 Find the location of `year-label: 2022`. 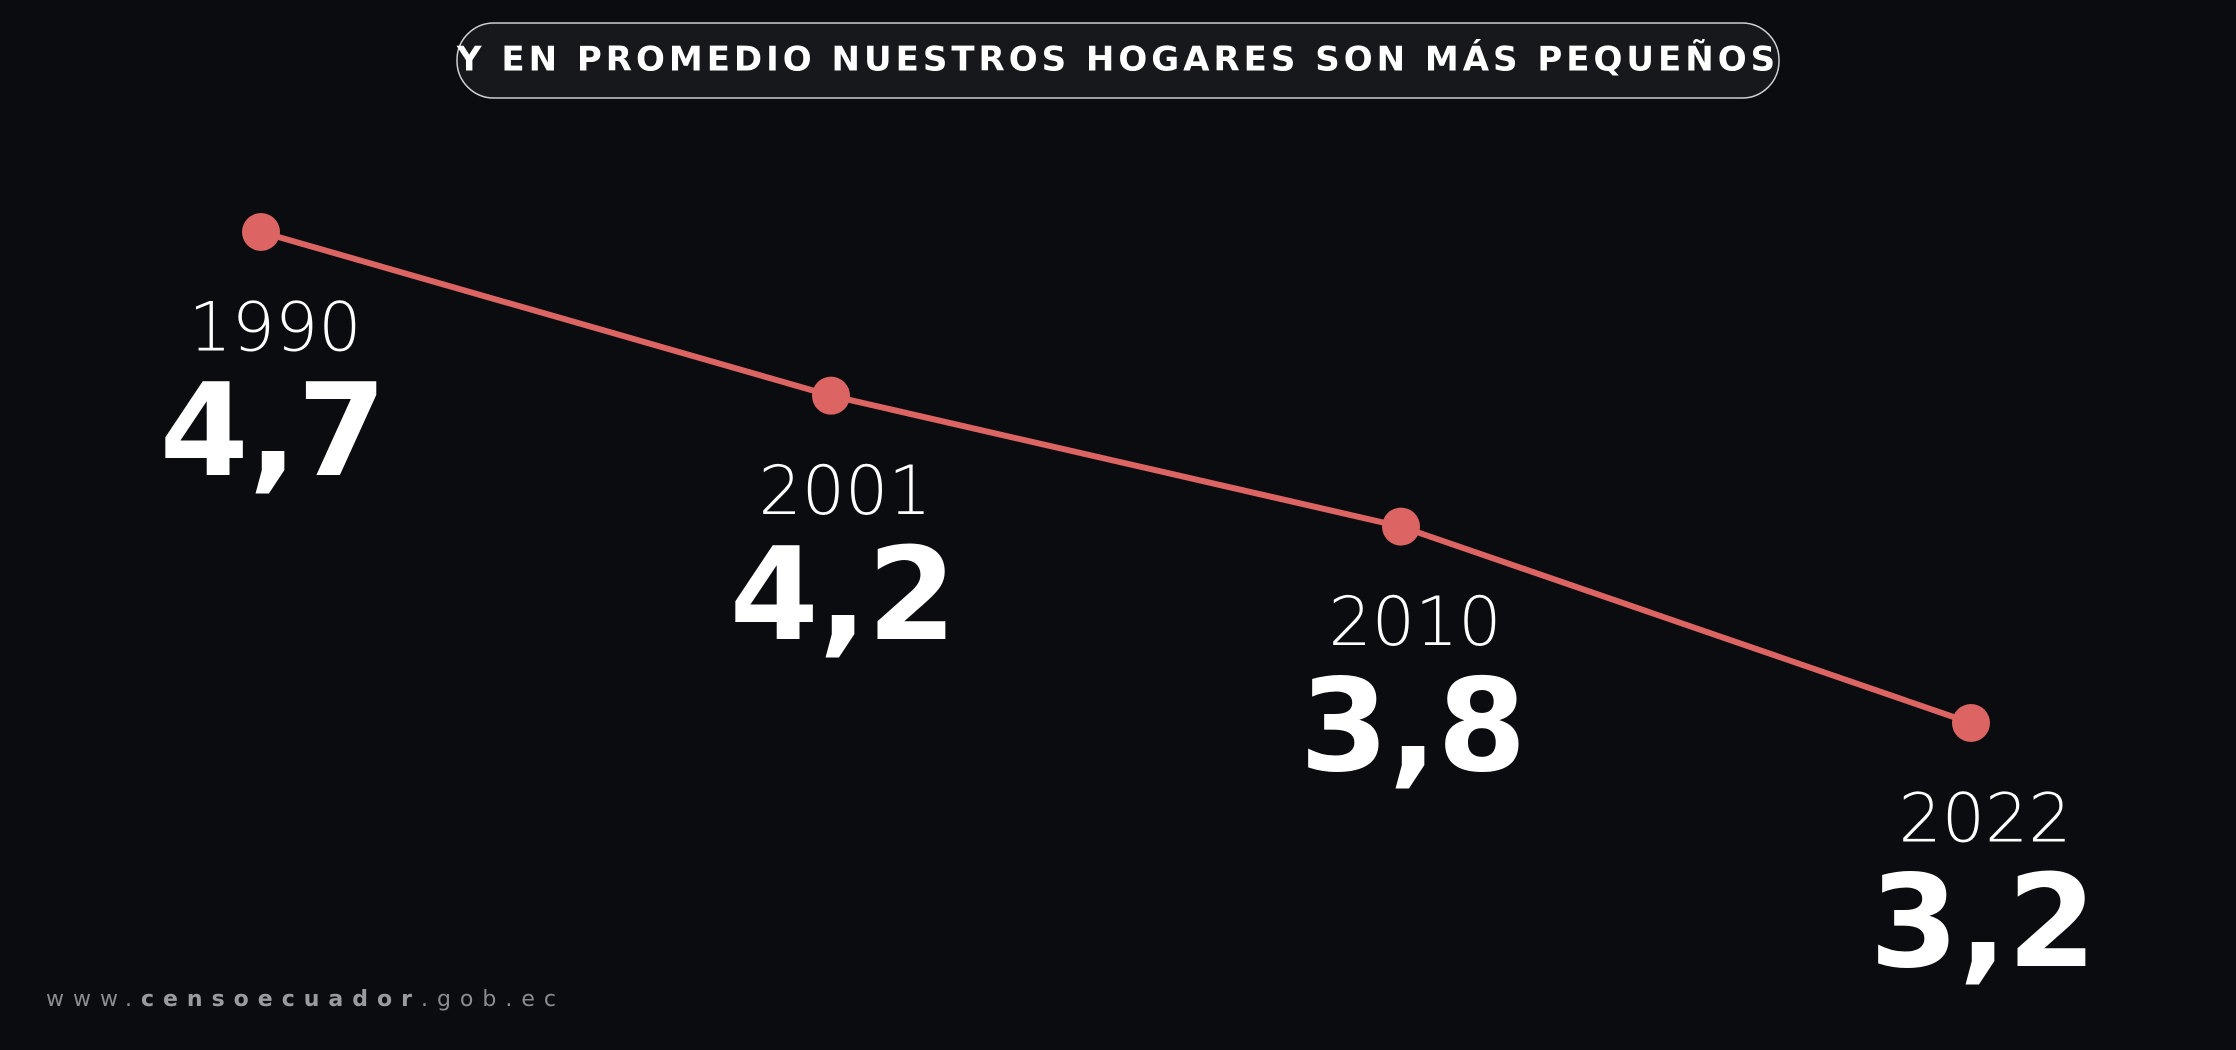

year-label: 2022 is located at coordinates (1984, 819).